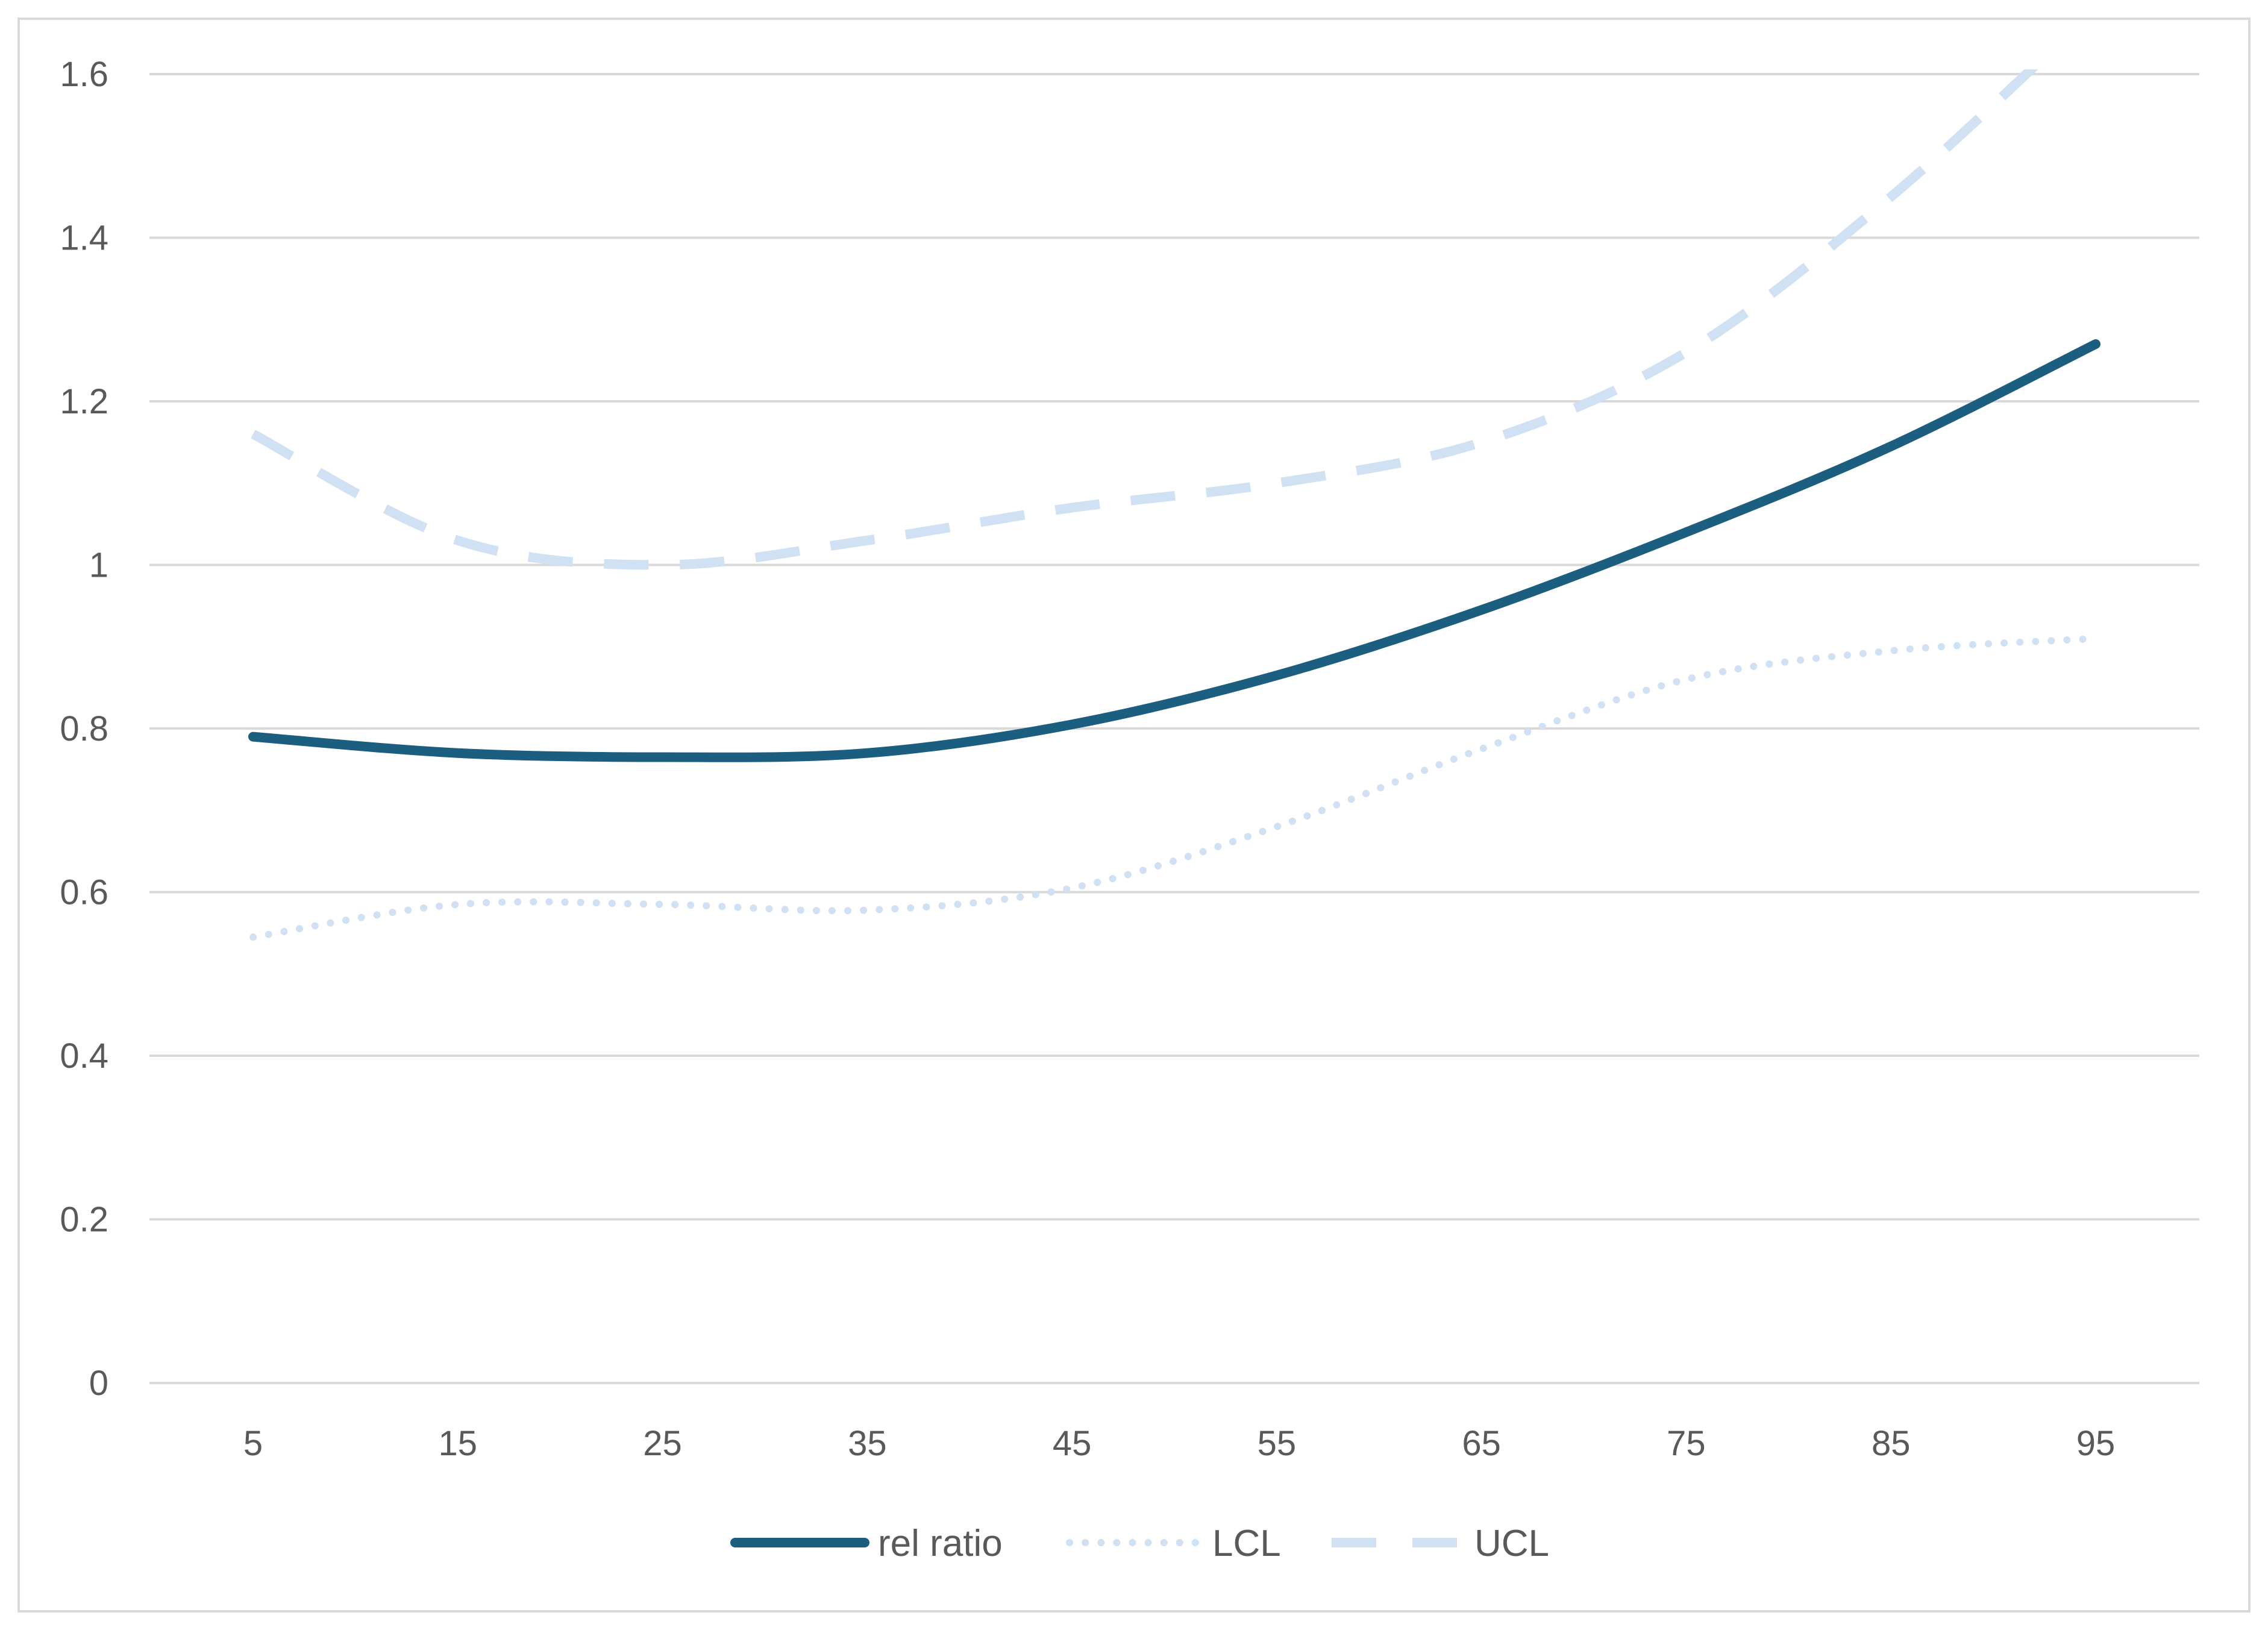  What do you see at coordinates (458, 1443) in the screenshot?
I see `x-tick-label: 15` at bounding box center [458, 1443].